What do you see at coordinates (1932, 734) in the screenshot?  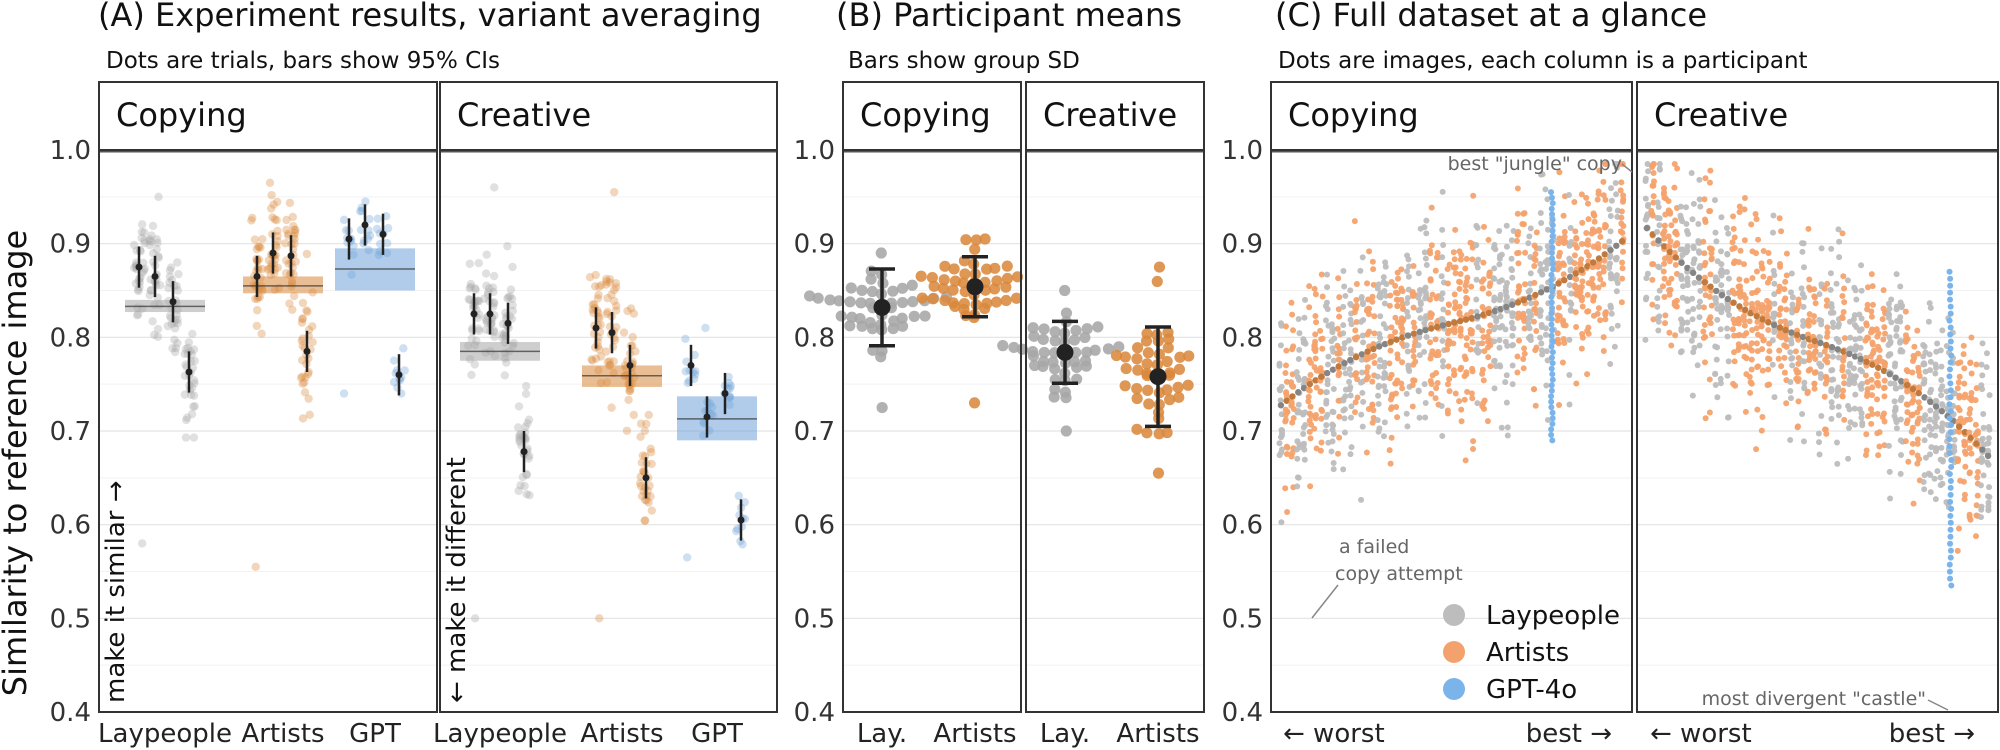 I see `x-label-c-creative-best: best →` at bounding box center [1932, 734].